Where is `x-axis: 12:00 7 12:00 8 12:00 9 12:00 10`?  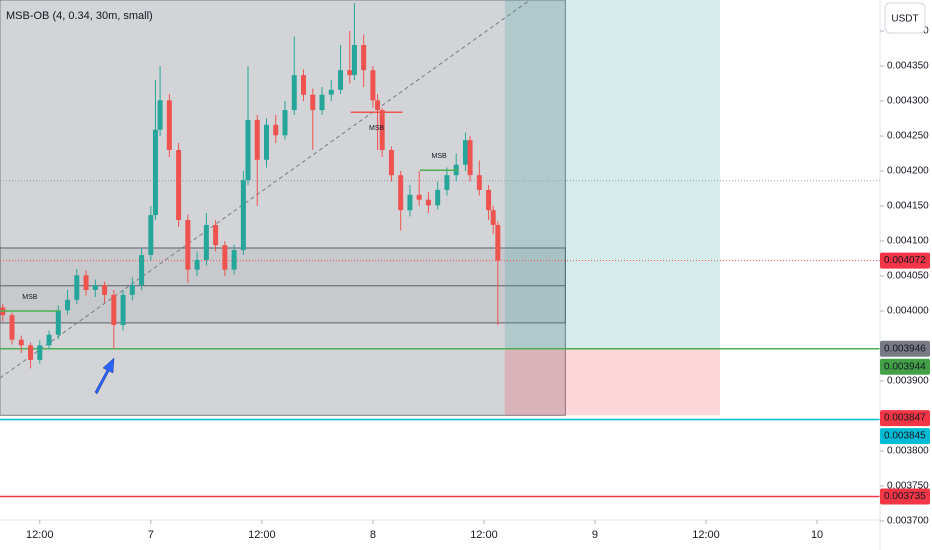
x-axis: 12:00 7 12:00 8 12:00 9 12:00 10 is located at coordinates (424, 530).